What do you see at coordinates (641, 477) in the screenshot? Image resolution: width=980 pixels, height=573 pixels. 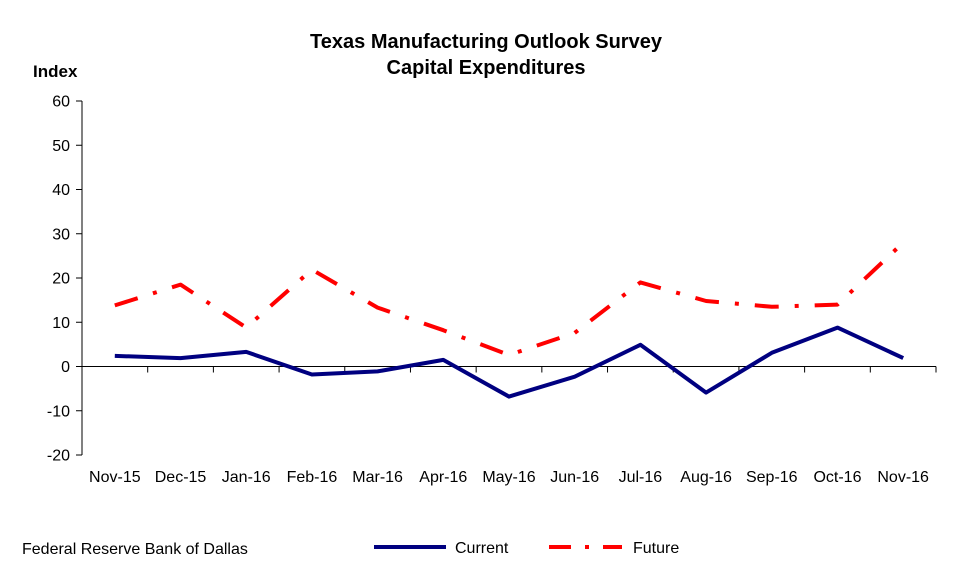 I see `x-tick-label: Jul-16` at bounding box center [641, 477].